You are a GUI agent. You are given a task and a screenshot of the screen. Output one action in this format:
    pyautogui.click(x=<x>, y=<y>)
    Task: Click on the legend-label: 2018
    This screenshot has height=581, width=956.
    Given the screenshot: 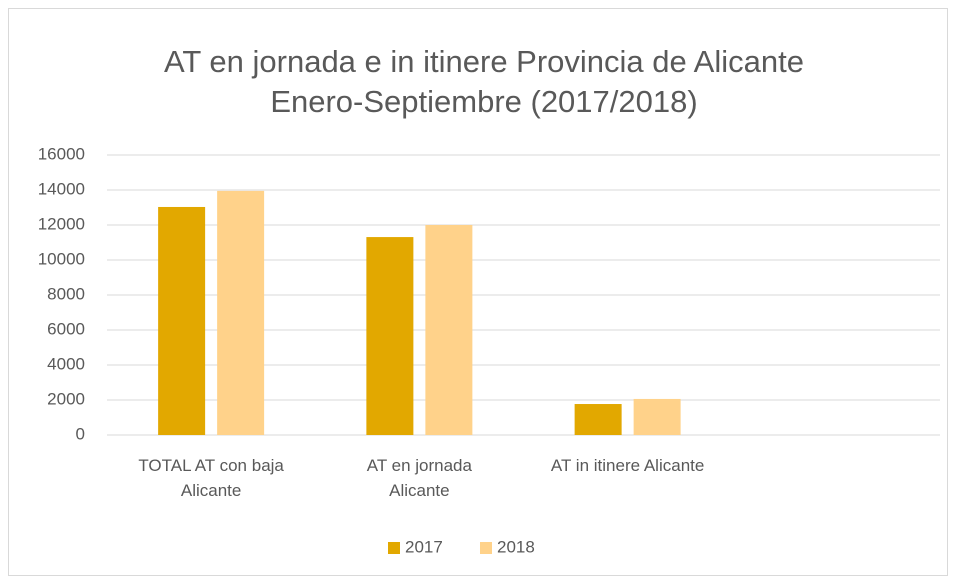 What is the action you would take?
    pyautogui.click(x=516, y=546)
    